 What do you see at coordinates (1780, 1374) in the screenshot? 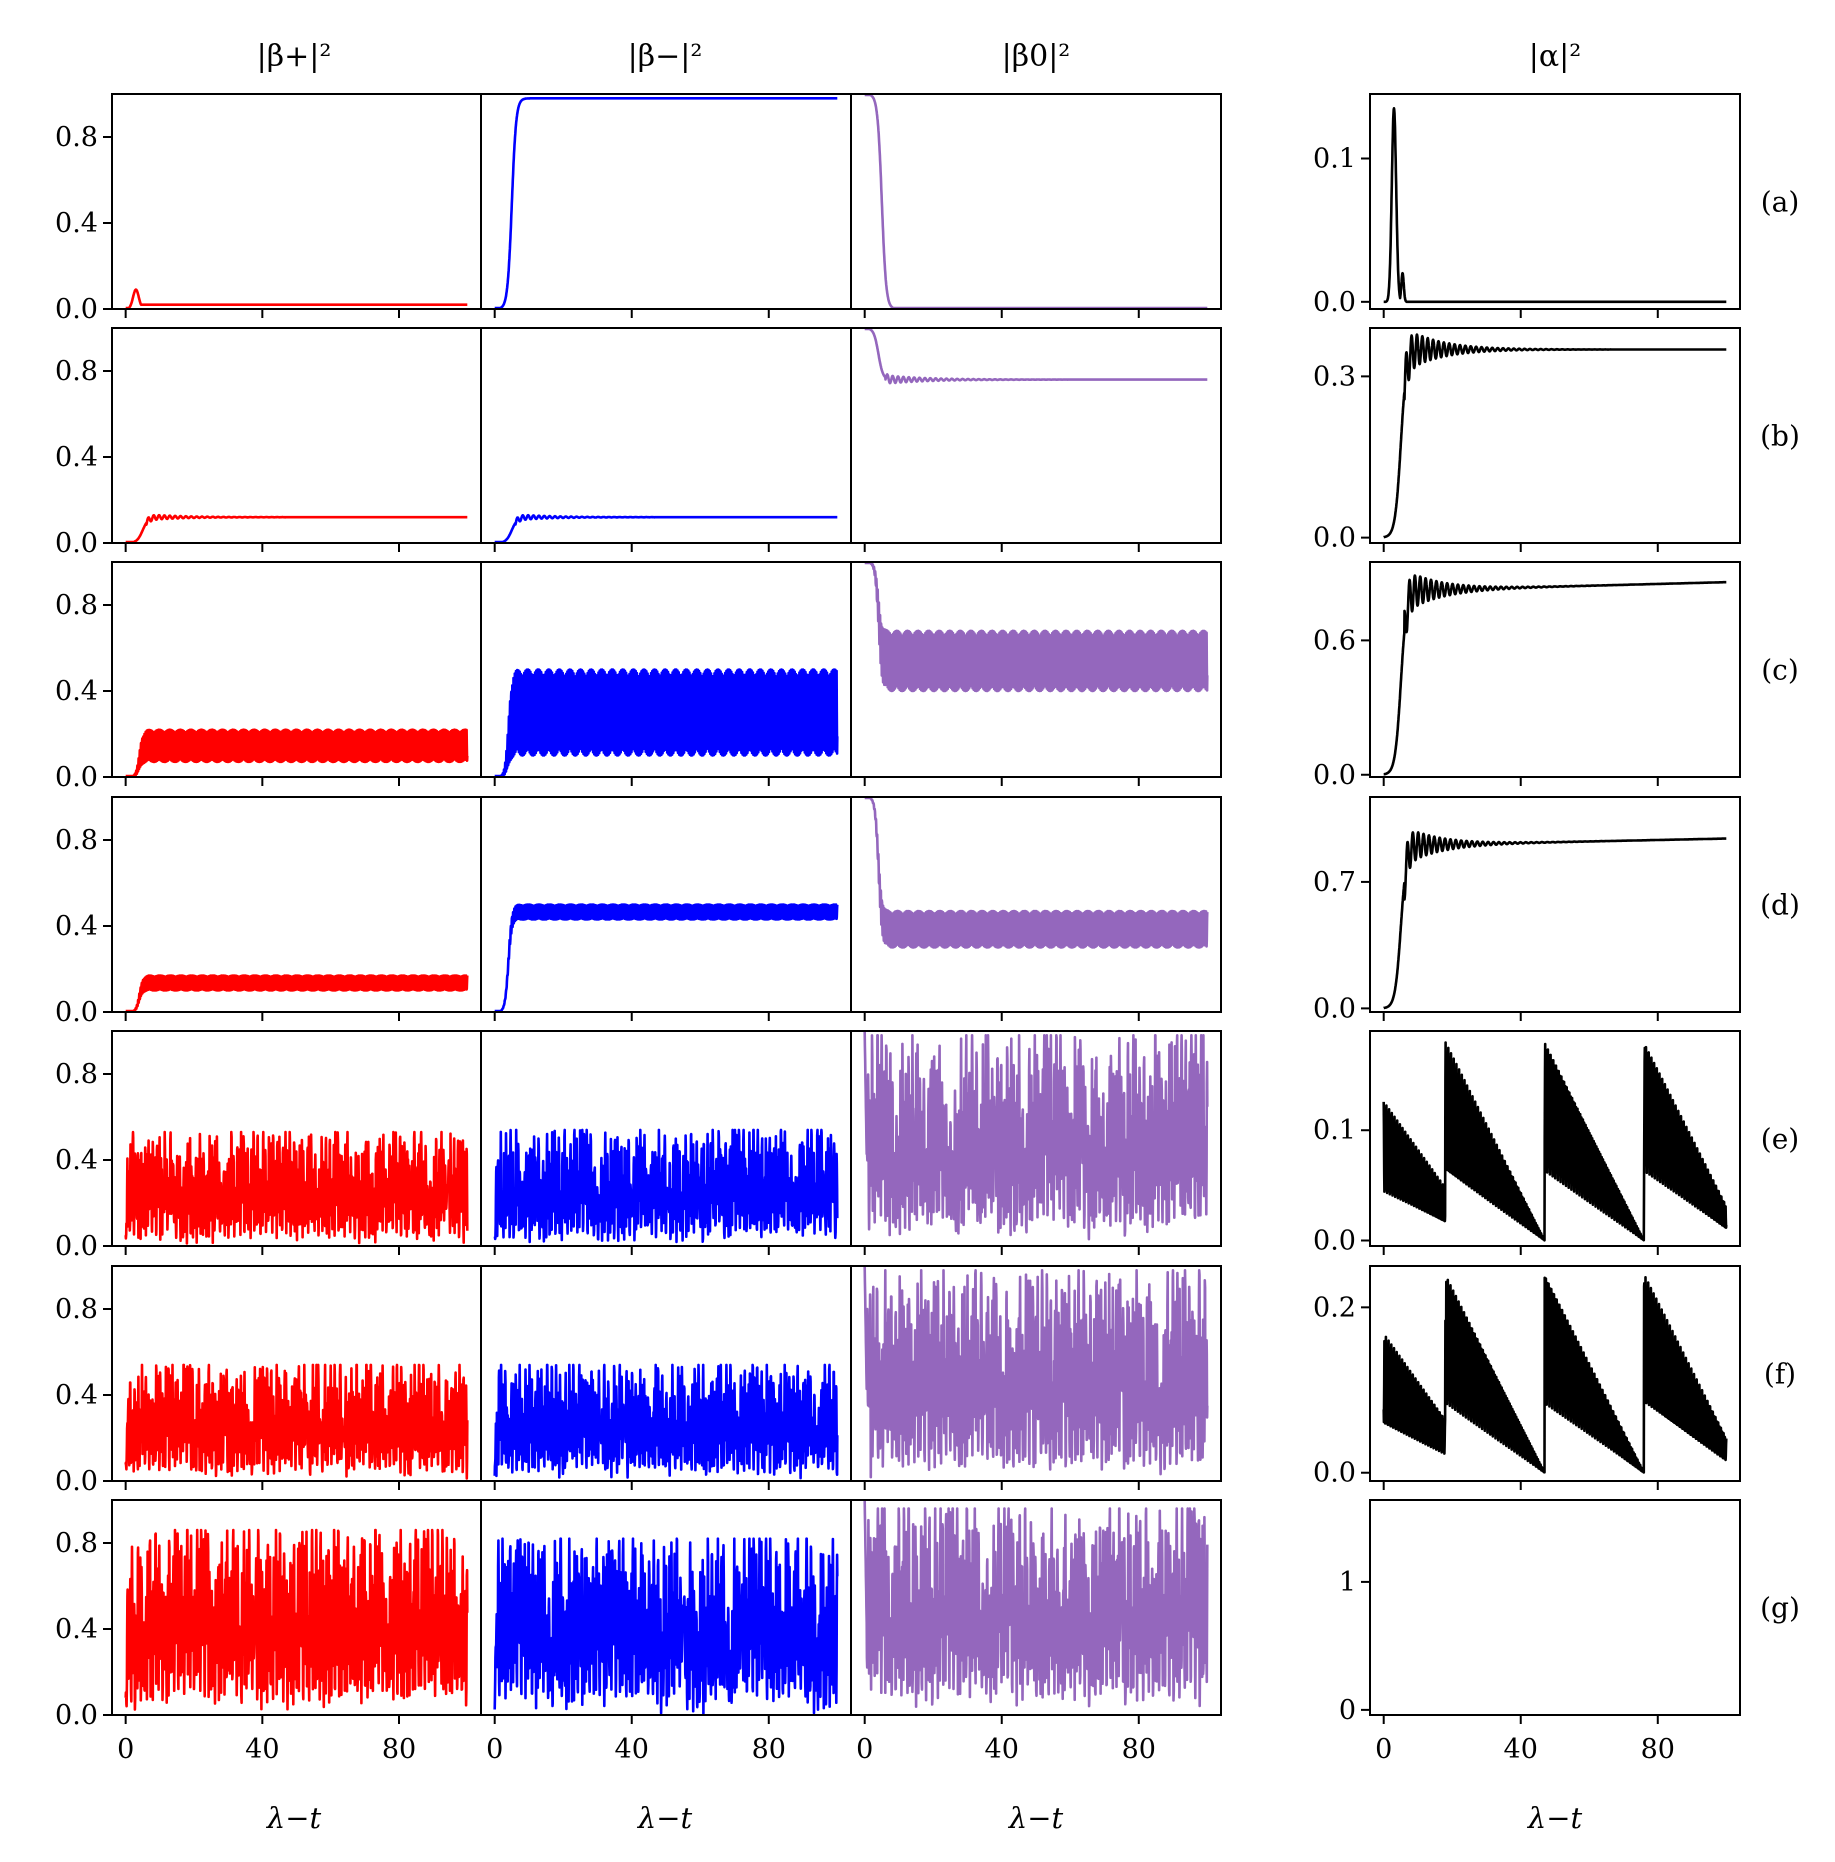
I see `row-label: (f)` at bounding box center [1780, 1374].